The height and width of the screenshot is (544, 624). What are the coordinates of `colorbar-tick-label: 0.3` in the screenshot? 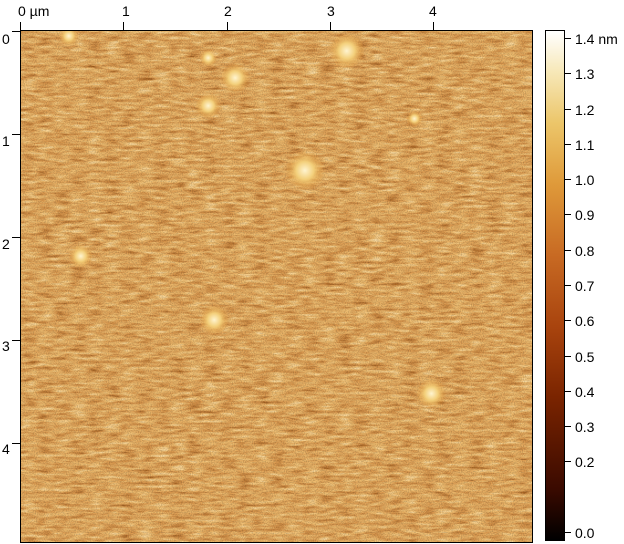 It's located at (585, 427).